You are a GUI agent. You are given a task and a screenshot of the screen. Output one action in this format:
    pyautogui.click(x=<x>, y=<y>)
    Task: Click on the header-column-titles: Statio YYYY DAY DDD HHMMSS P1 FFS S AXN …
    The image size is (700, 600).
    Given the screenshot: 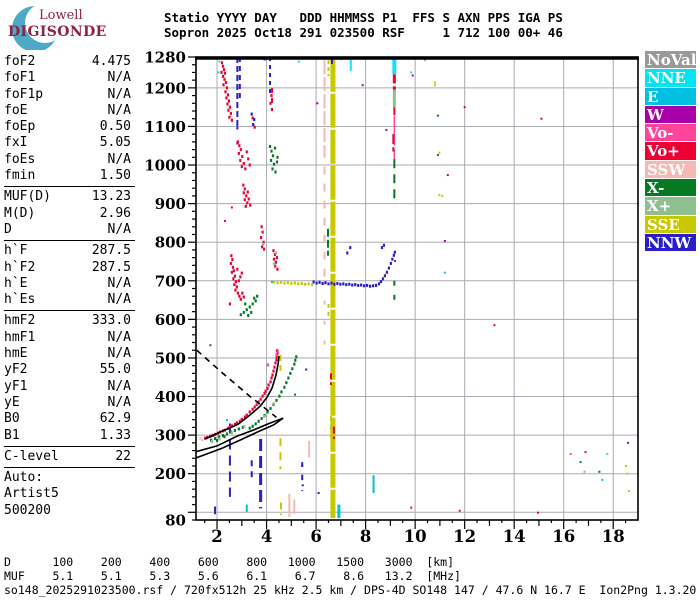 What is the action you would take?
    pyautogui.click(x=363, y=17)
    